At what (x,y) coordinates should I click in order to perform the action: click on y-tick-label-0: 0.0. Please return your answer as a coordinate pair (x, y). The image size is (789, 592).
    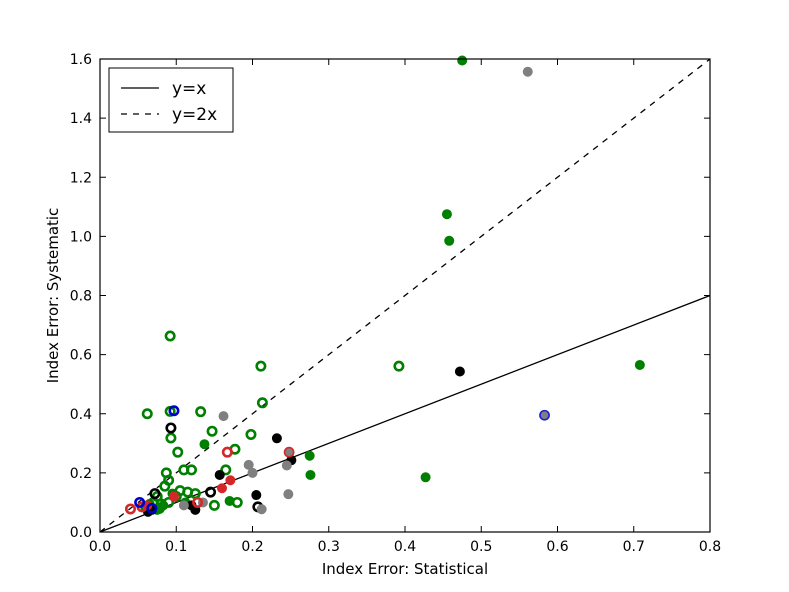
    Looking at the image, I should click on (81, 533).